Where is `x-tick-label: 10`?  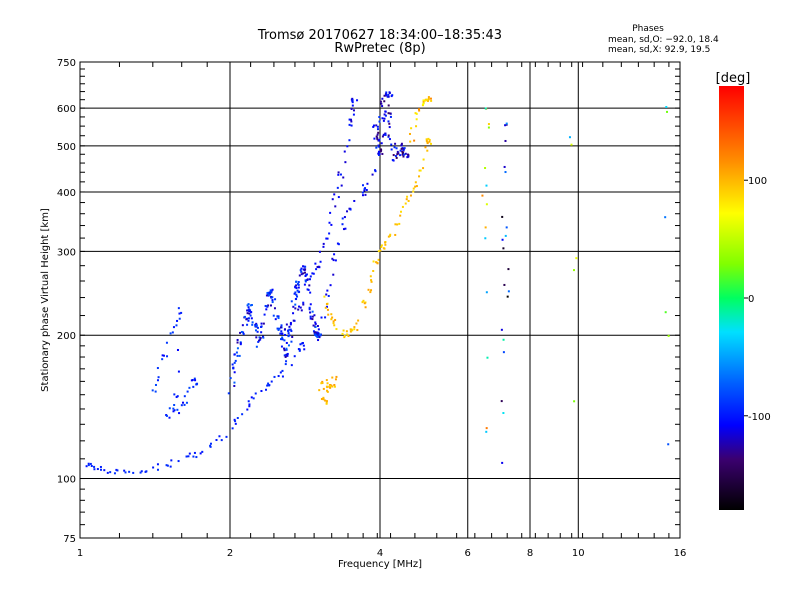 x-tick-label: 10 is located at coordinates (578, 553).